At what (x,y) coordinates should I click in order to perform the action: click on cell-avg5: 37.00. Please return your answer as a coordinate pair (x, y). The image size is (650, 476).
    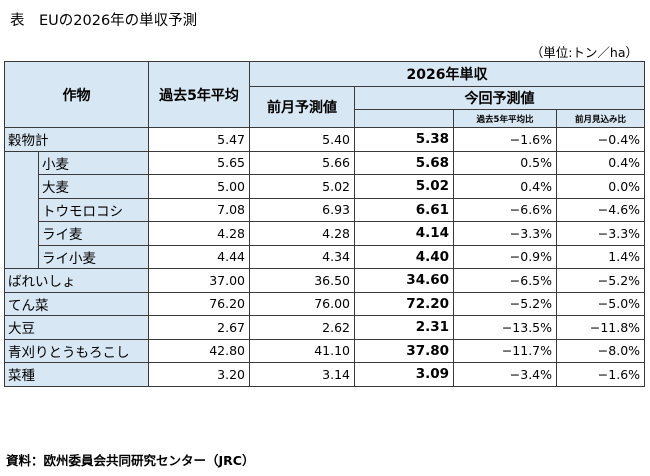
    Looking at the image, I should click on (199, 280).